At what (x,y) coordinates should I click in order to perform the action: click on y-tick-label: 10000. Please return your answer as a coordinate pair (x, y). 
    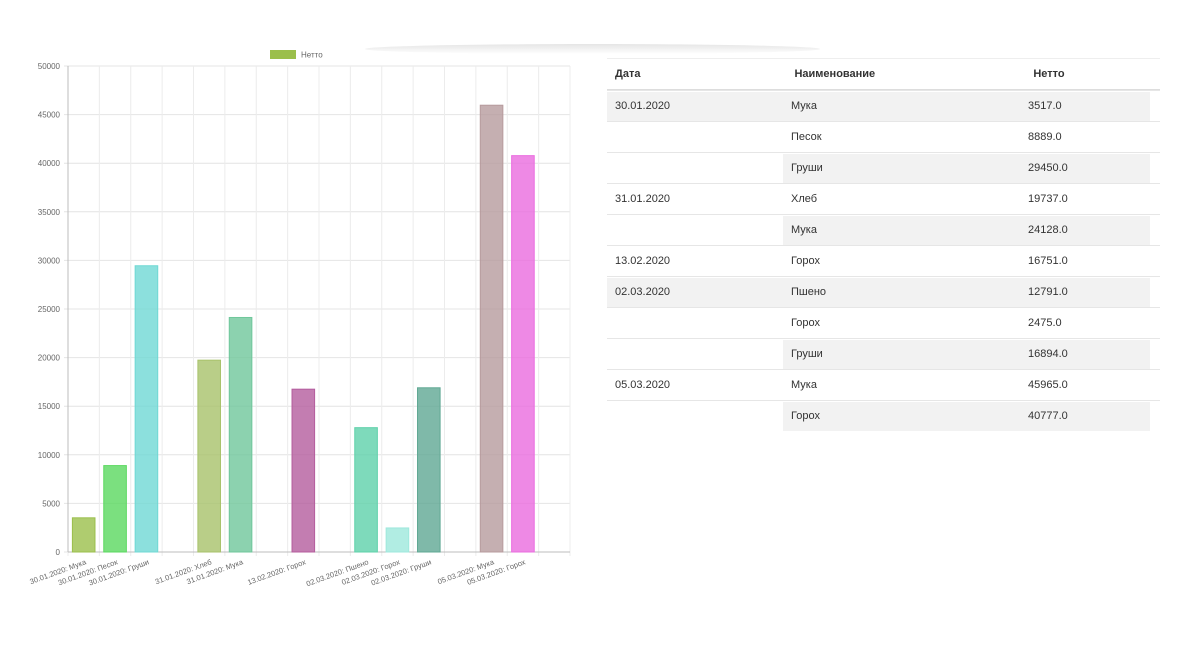
    Looking at the image, I should click on (49, 455).